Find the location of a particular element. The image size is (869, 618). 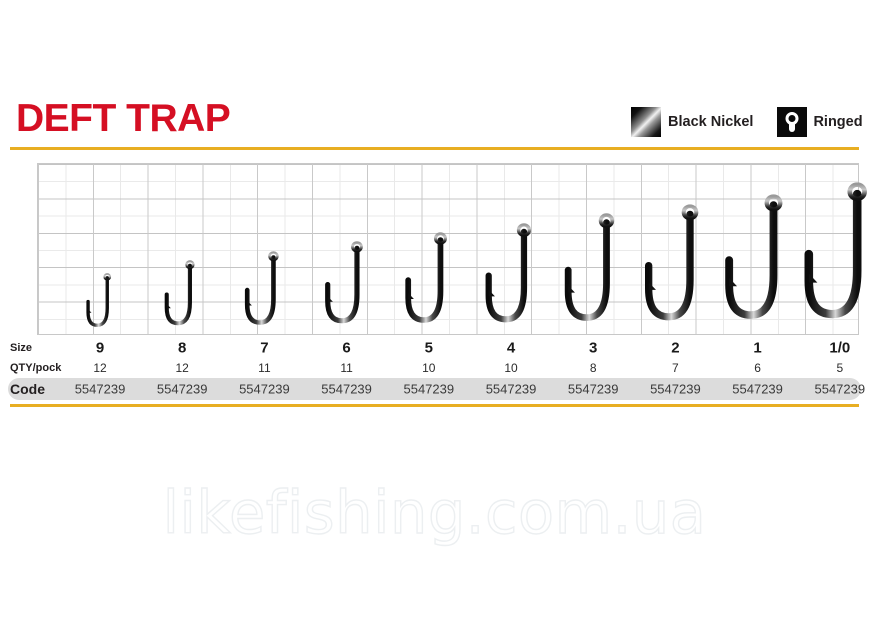

cell-size-6: 6 is located at coordinates (346, 348).